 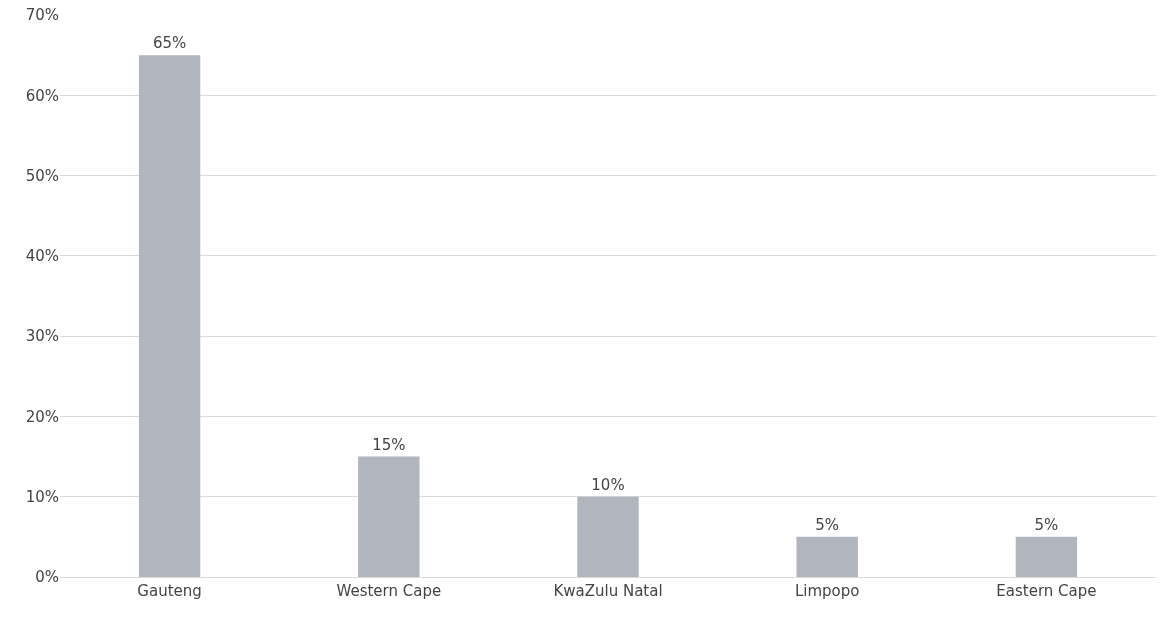 I want to click on x-tick-label: KwaZulu Natal, so click(x=608, y=591).